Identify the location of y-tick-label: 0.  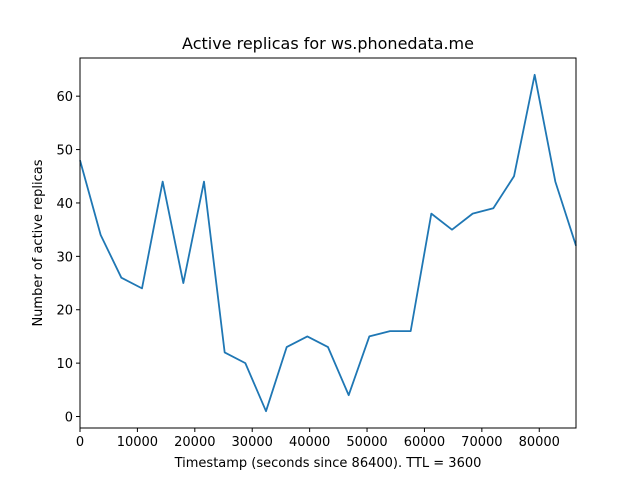
(69, 418).